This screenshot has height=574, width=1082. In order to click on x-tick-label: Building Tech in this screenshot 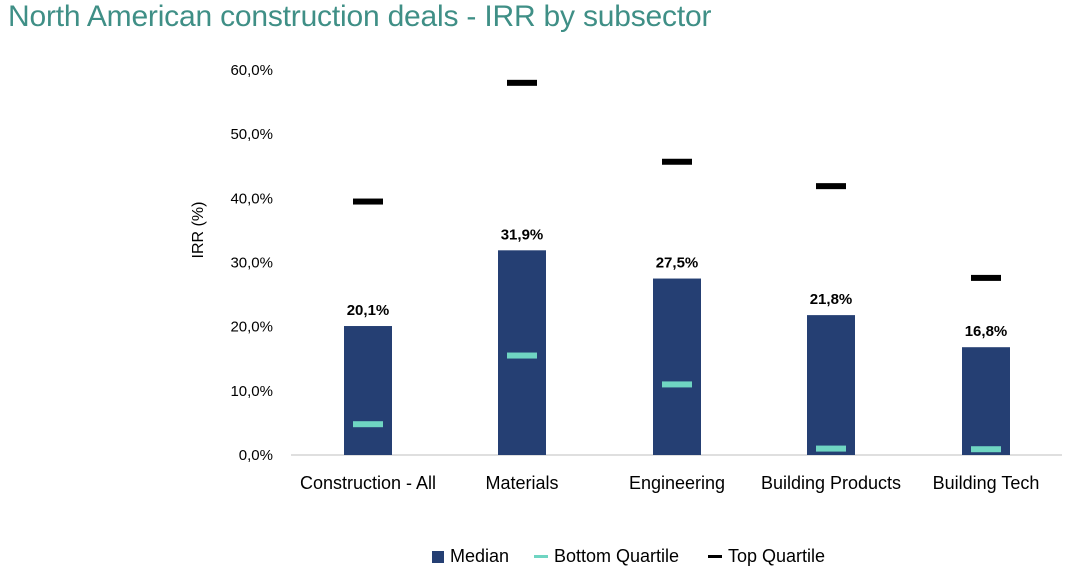, I will do `click(986, 483)`.